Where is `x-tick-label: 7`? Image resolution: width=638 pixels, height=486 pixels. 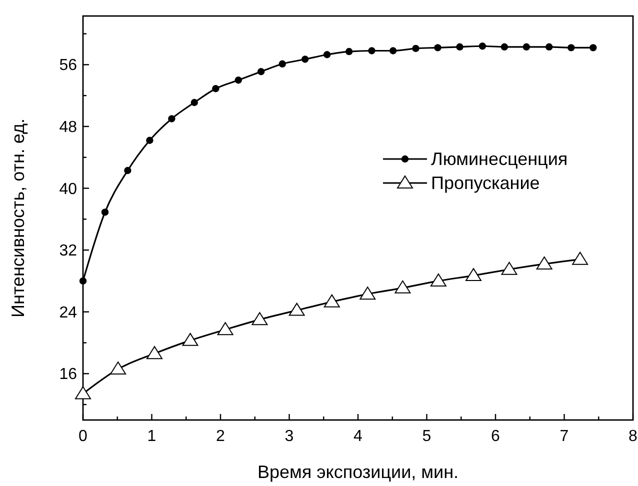 x-tick-label: 7 is located at coordinates (564, 436).